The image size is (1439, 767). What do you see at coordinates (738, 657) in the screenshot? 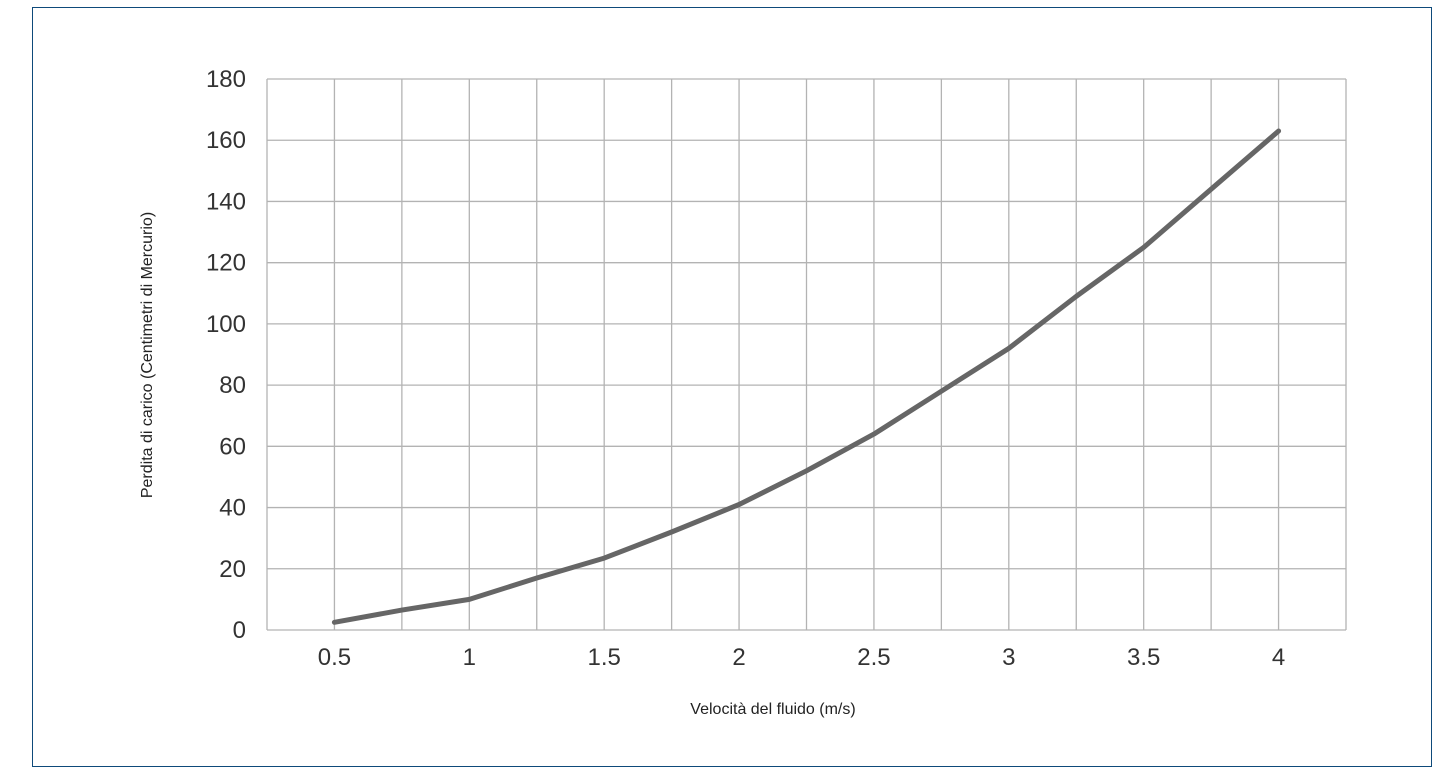
I see `x-tick-label: 2` at bounding box center [738, 657].